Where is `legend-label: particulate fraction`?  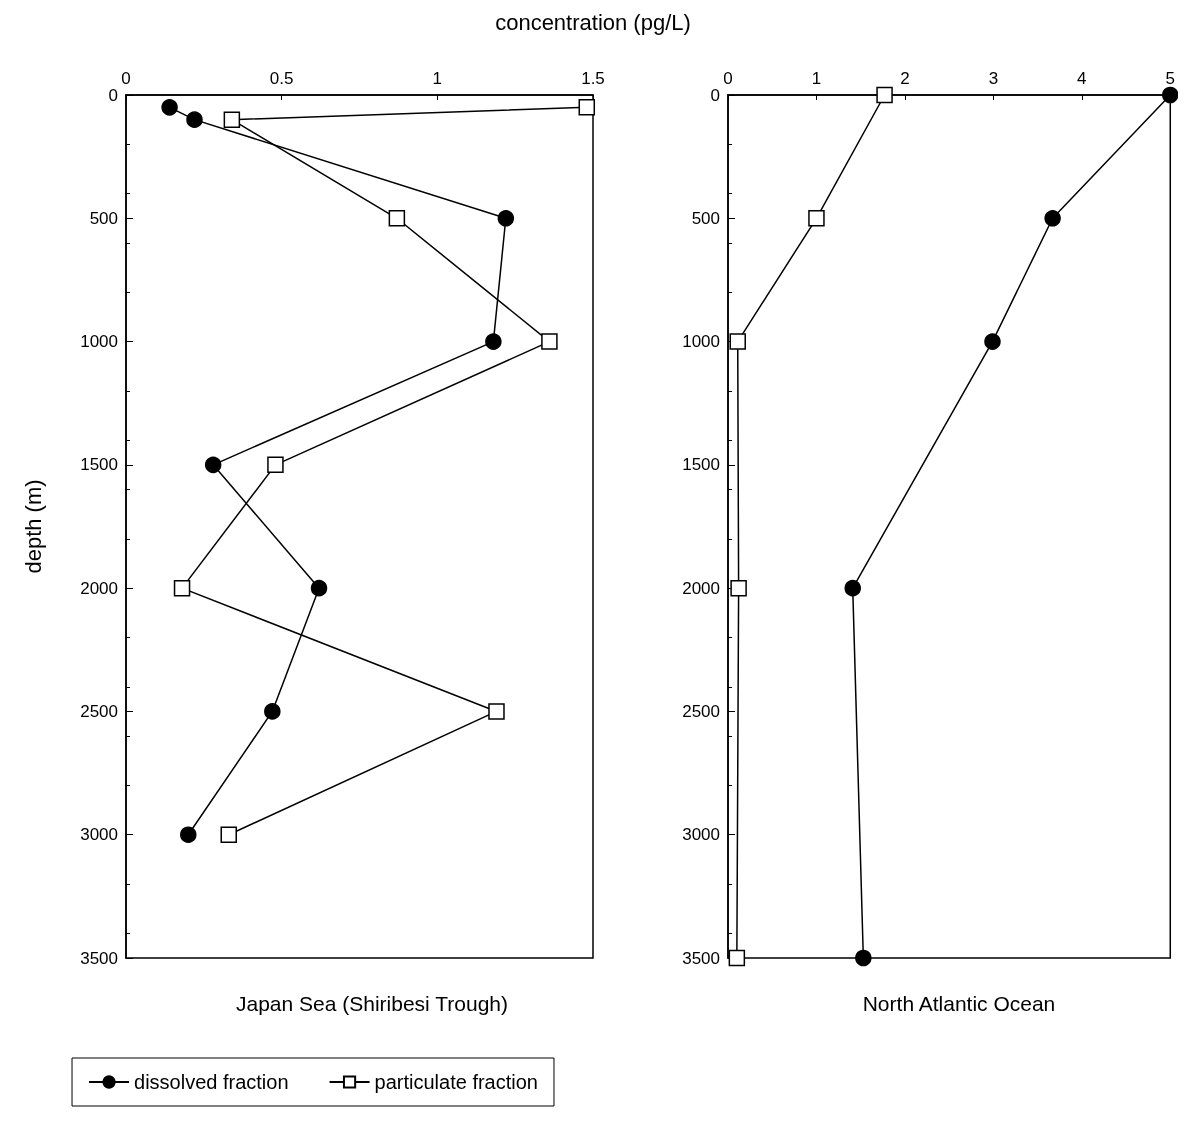 legend-label: particulate fraction is located at coordinates (456, 1082).